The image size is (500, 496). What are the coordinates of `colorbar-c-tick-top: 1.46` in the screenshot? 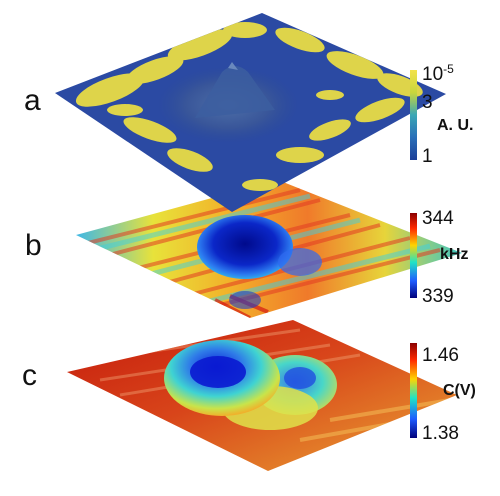 It's located at (440, 355).